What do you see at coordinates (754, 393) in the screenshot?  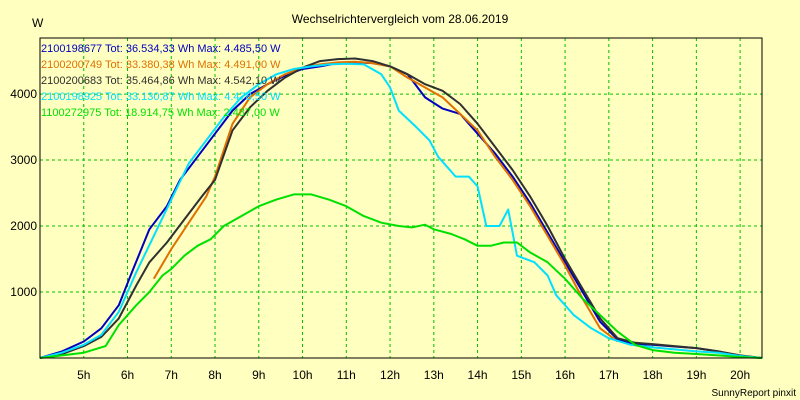 I see `footer-credit: SunnyReport pinxit` at bounding box center [754, 393].